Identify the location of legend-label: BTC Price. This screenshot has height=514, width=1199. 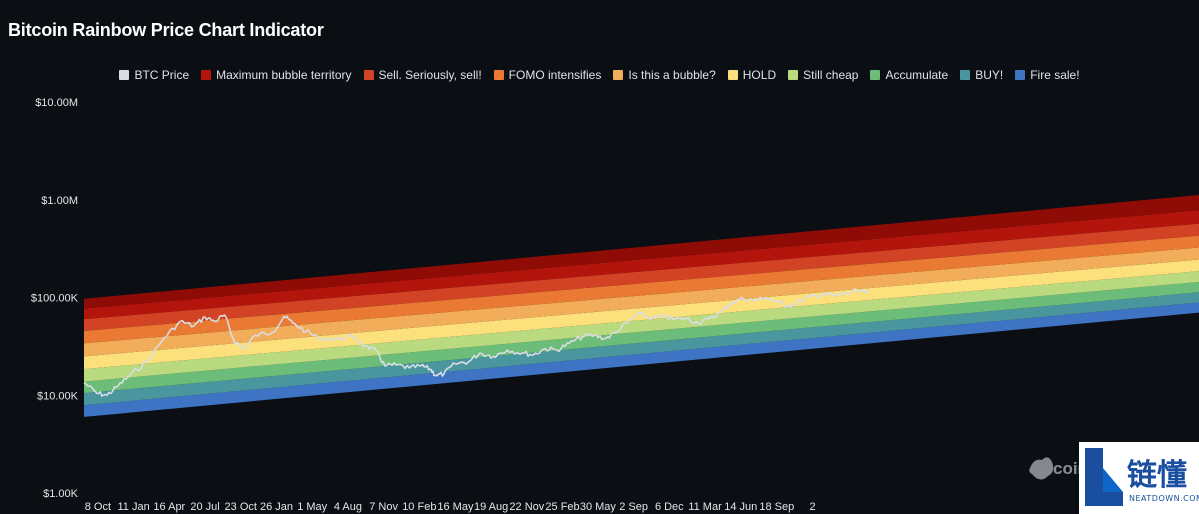
(162, 75).